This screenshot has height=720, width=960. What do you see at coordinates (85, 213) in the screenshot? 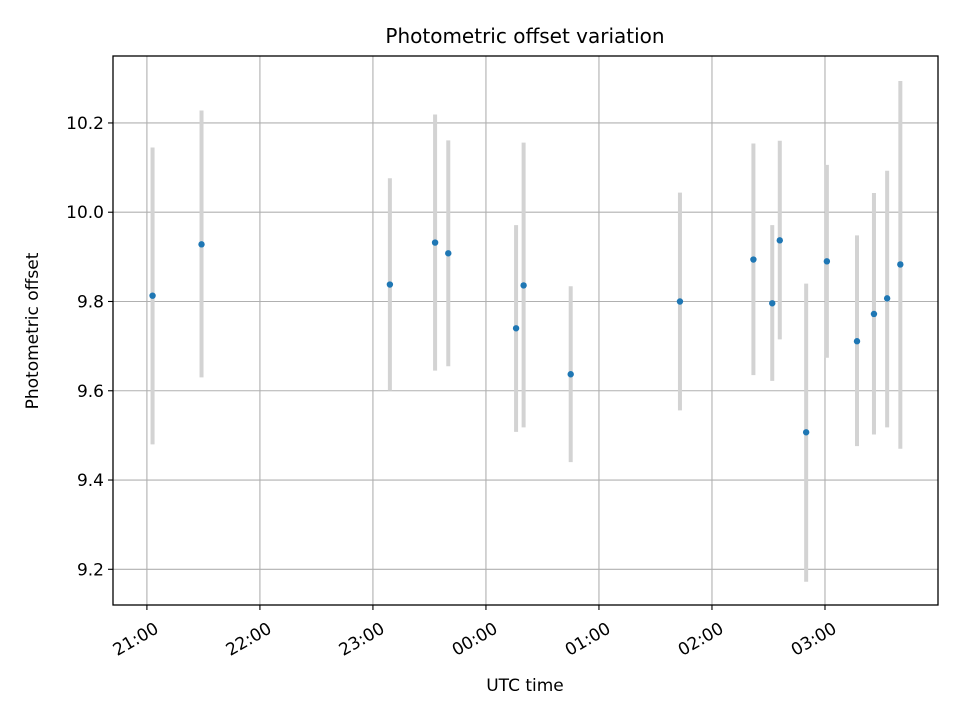
I see `y-tick-label: 10.0` at bounding box center [85, 213].